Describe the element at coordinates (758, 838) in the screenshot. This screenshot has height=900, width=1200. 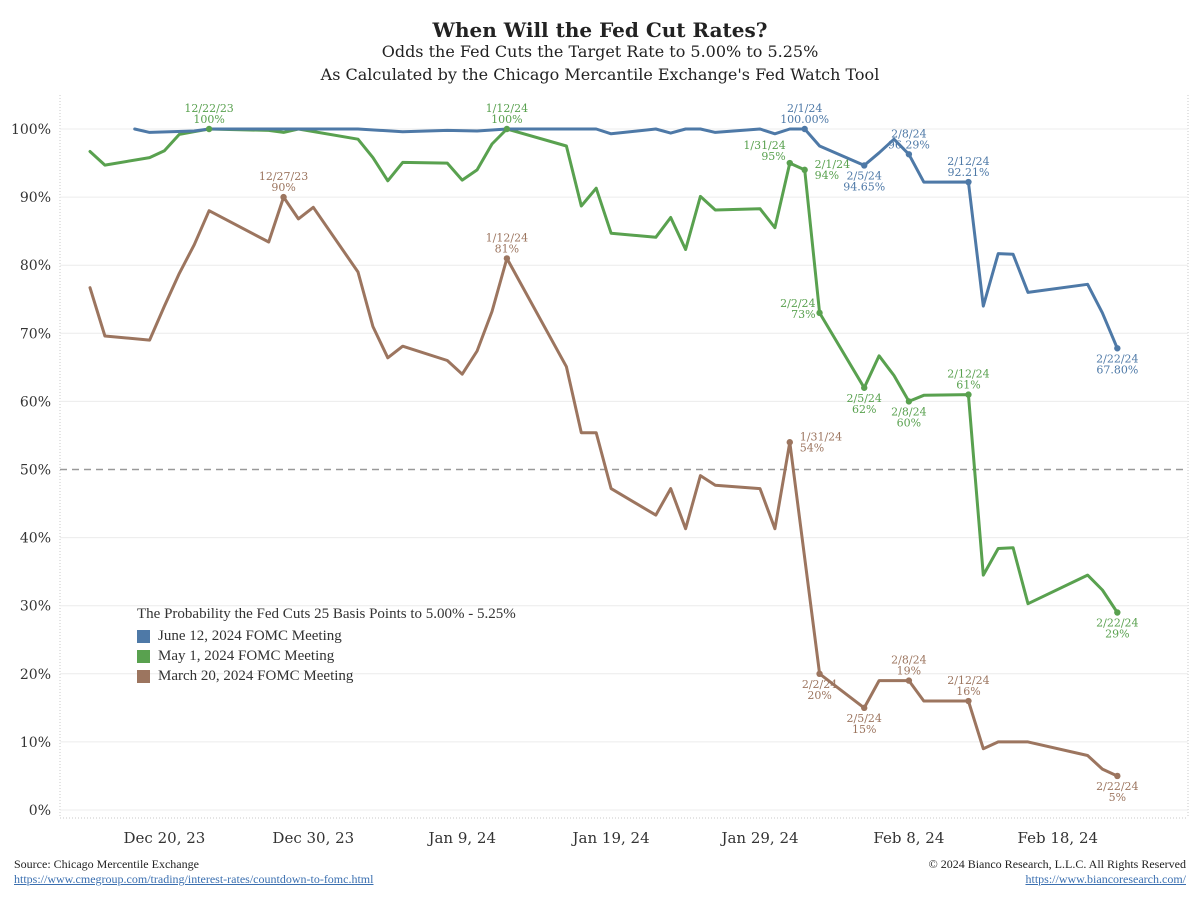
I see `x-tick-label: Jan 29, 24` at that location.